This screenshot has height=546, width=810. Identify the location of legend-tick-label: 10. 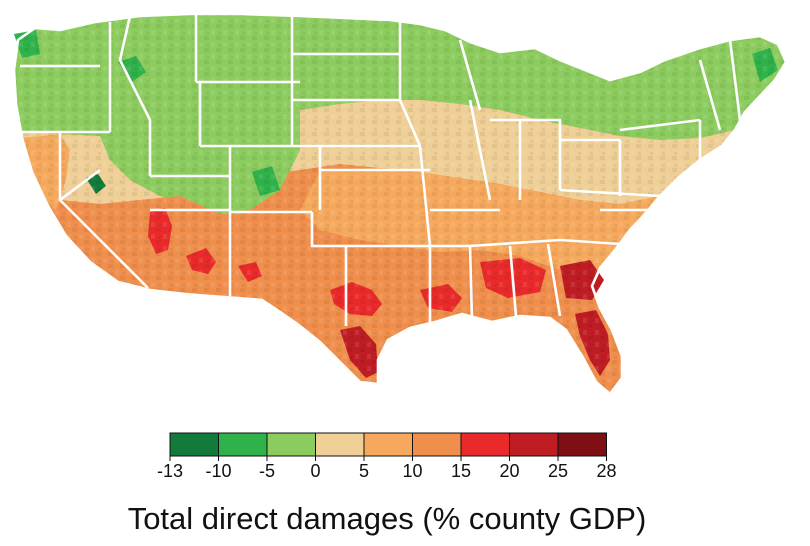
(412, 471).